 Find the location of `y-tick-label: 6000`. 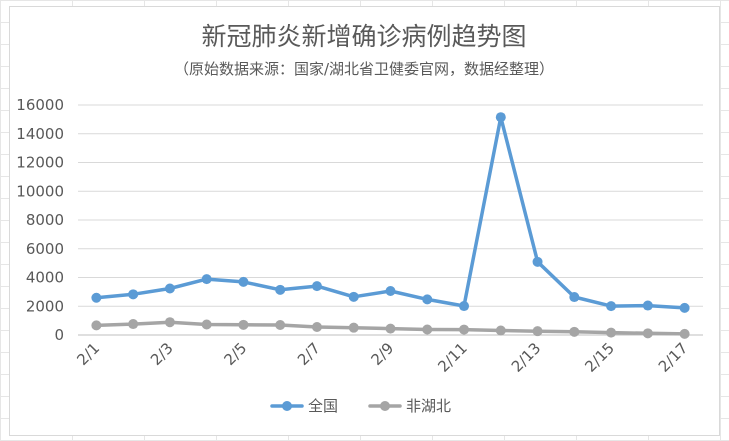

y-tick-label: 6000 is located at coordinates (45, 249).